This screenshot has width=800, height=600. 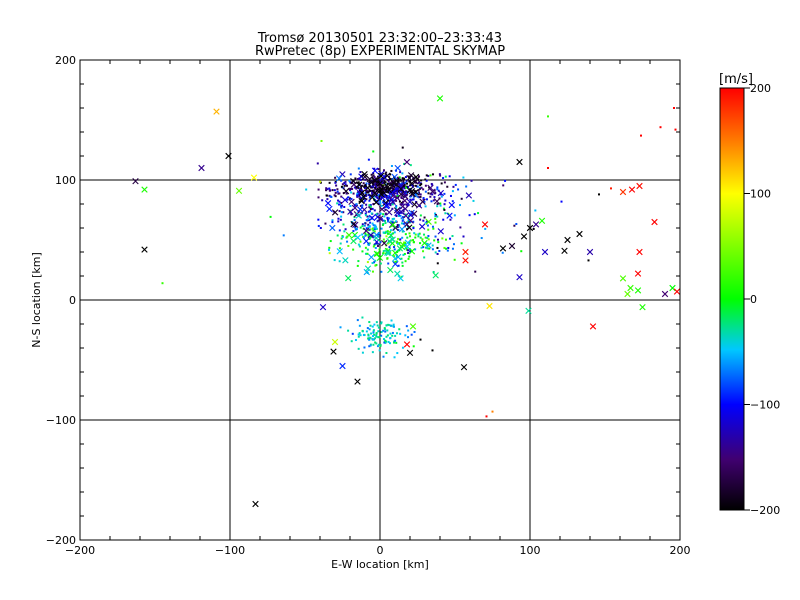 What do you see at coordinates (380, 51) in the screenshot?
I see `chart-subtitle: RwPretec (8p) EXPERIMENTAL SKYMAP` at bounding box center [380, 51].